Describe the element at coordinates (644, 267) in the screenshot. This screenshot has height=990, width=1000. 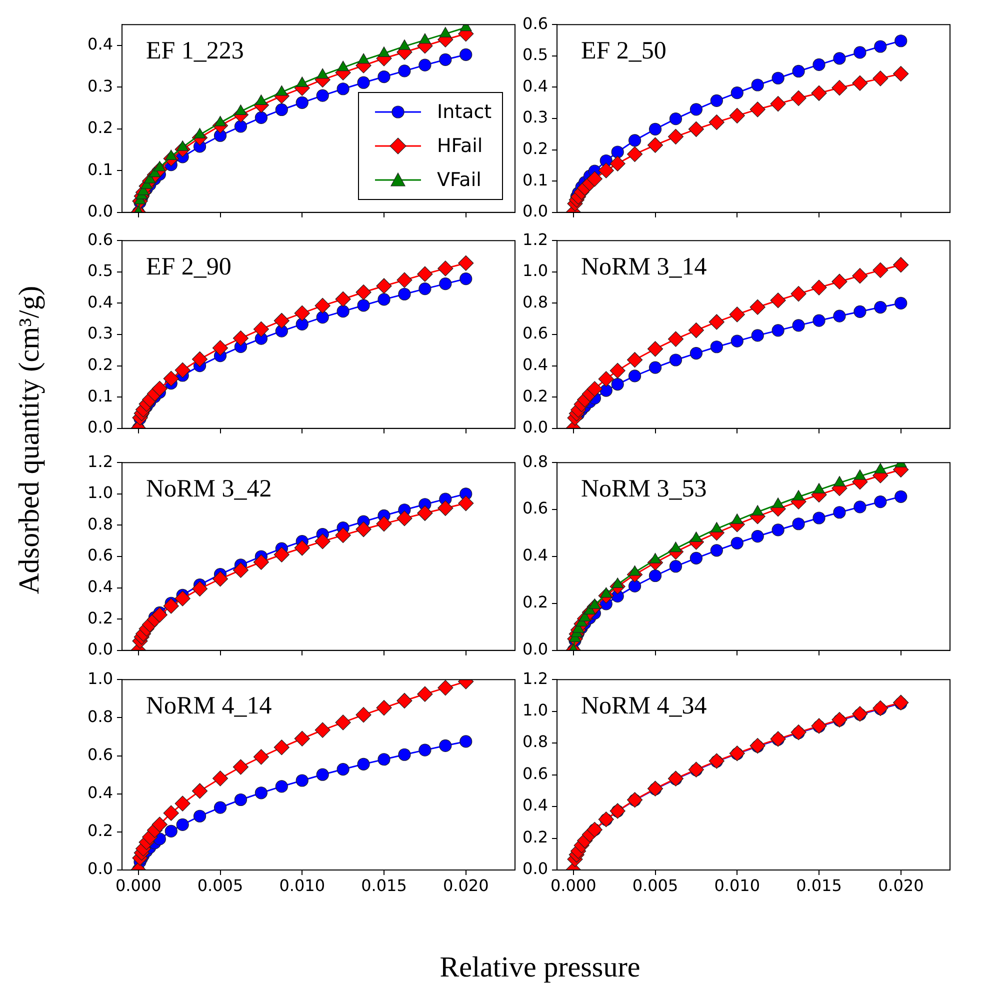
I see `text: NoRM 3_14` at that location.